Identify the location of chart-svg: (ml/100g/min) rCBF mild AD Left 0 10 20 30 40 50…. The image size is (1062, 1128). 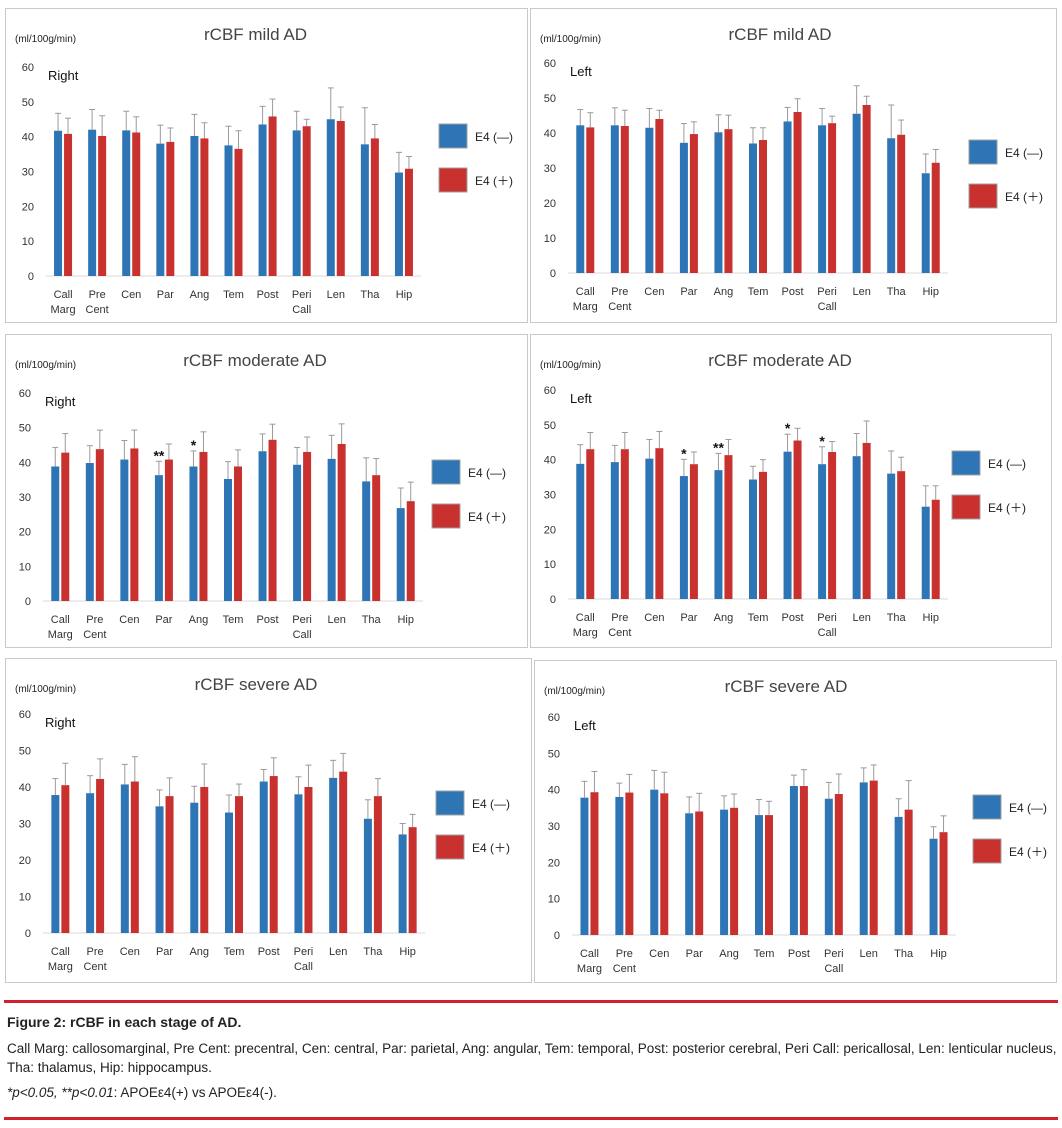
(791, 169).